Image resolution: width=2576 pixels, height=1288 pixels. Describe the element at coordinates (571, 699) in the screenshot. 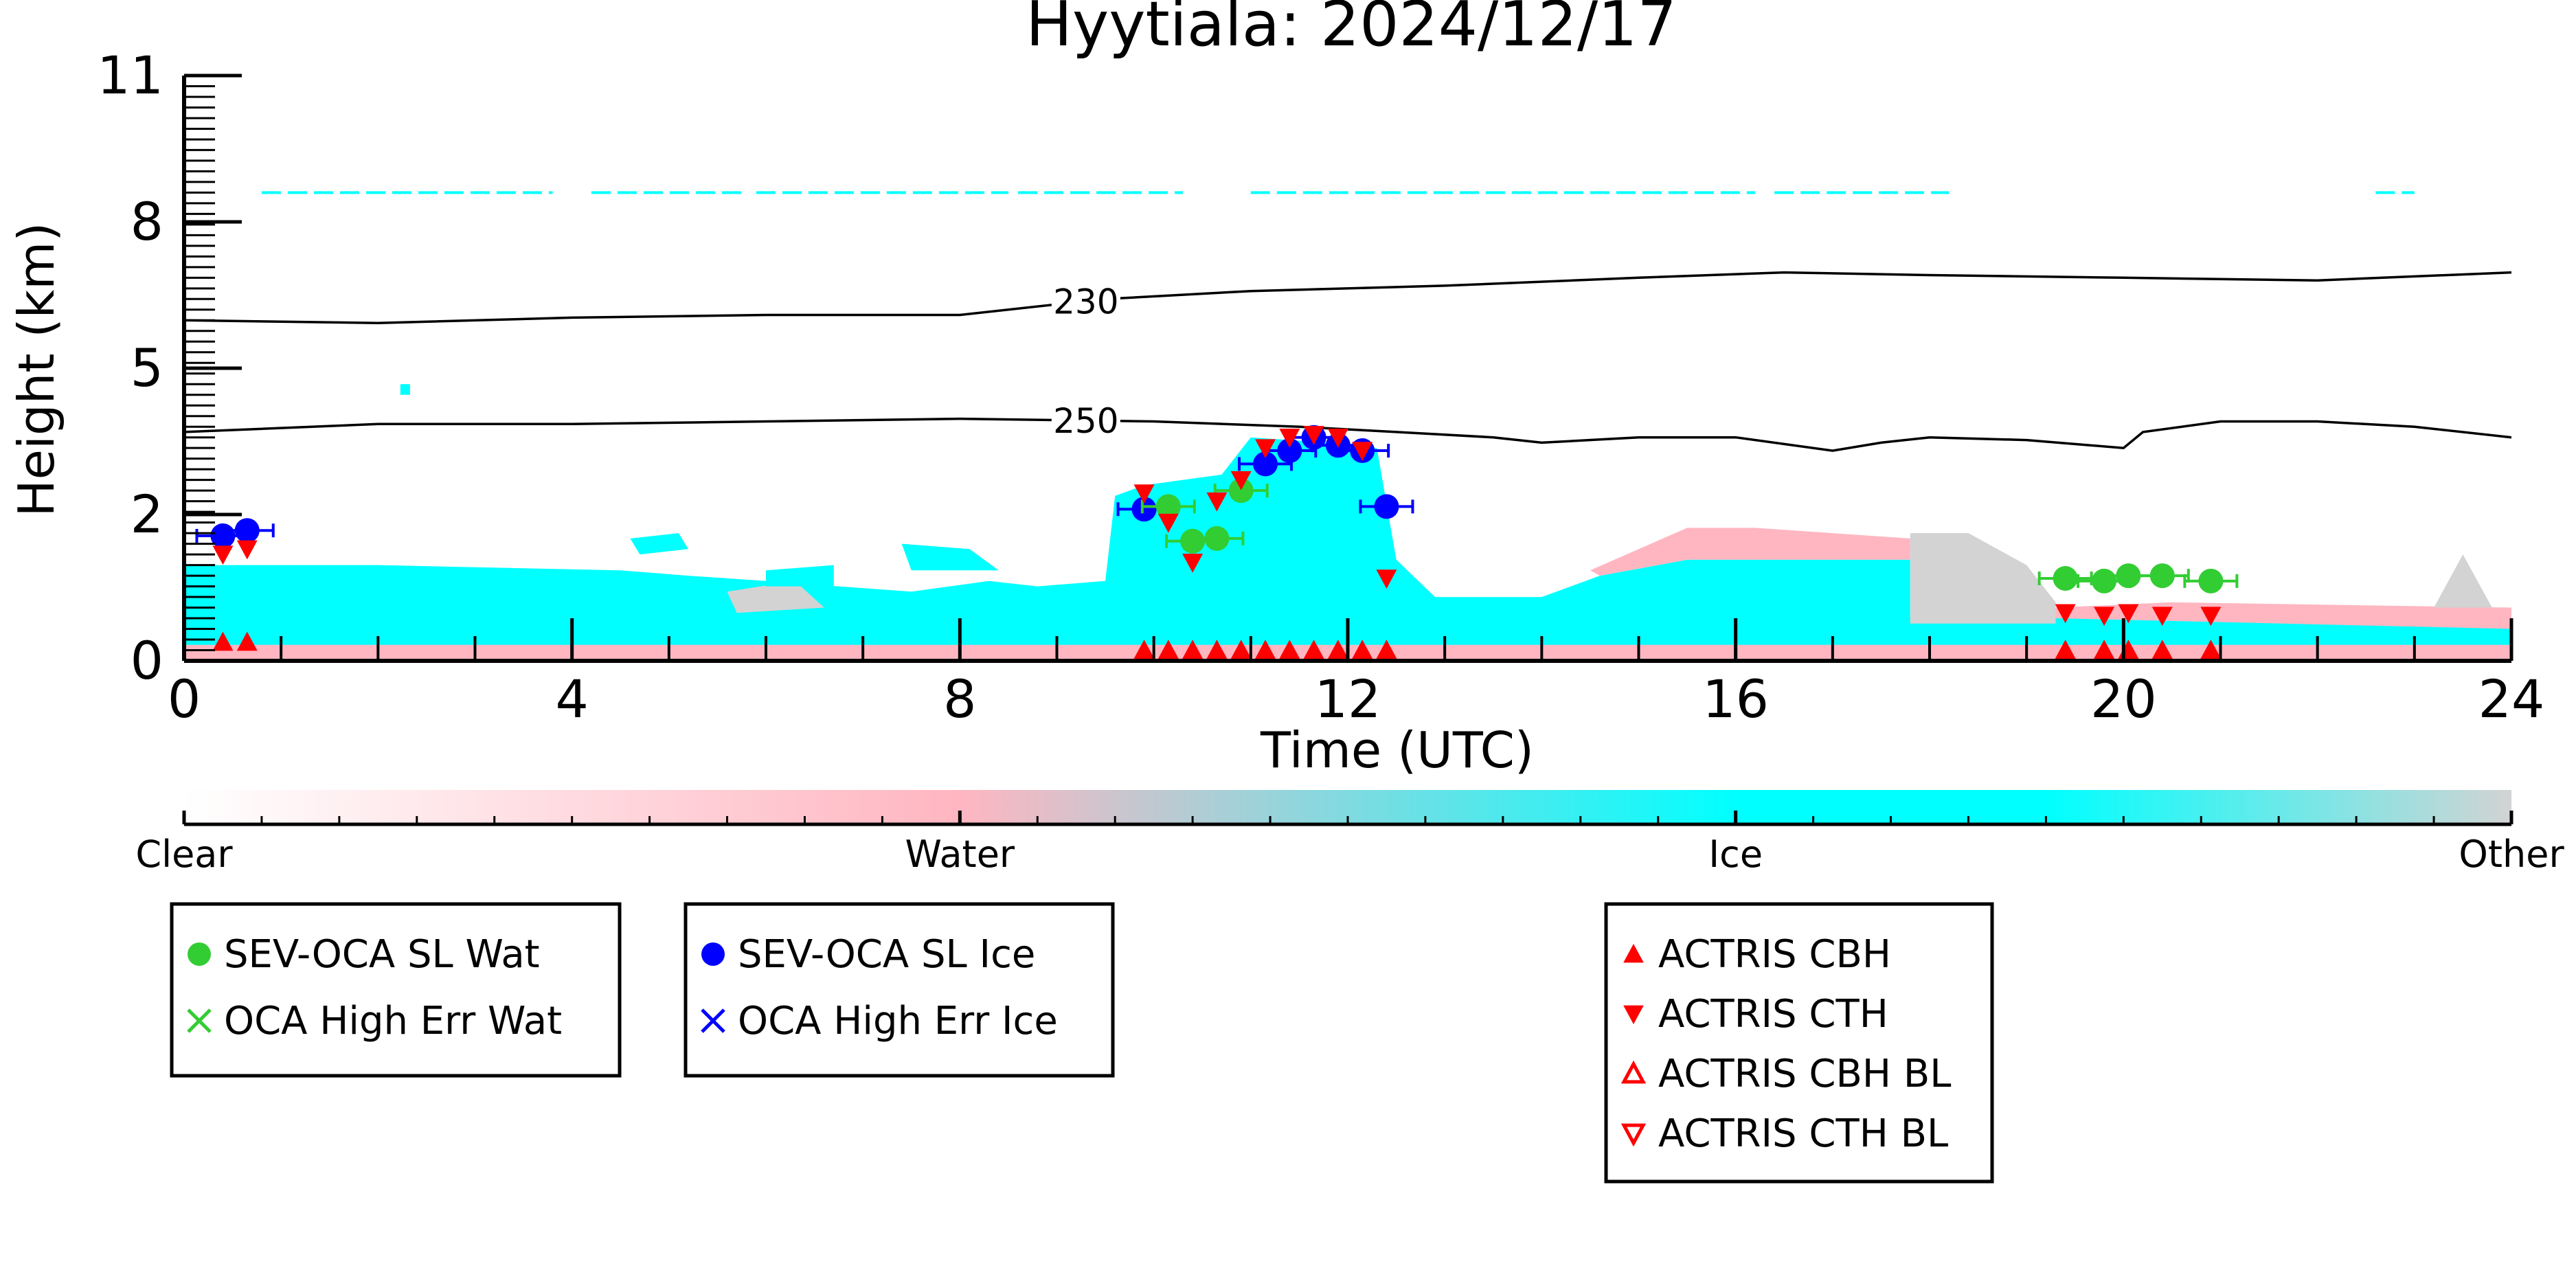

I see `x-tick-label: 4` at that location.